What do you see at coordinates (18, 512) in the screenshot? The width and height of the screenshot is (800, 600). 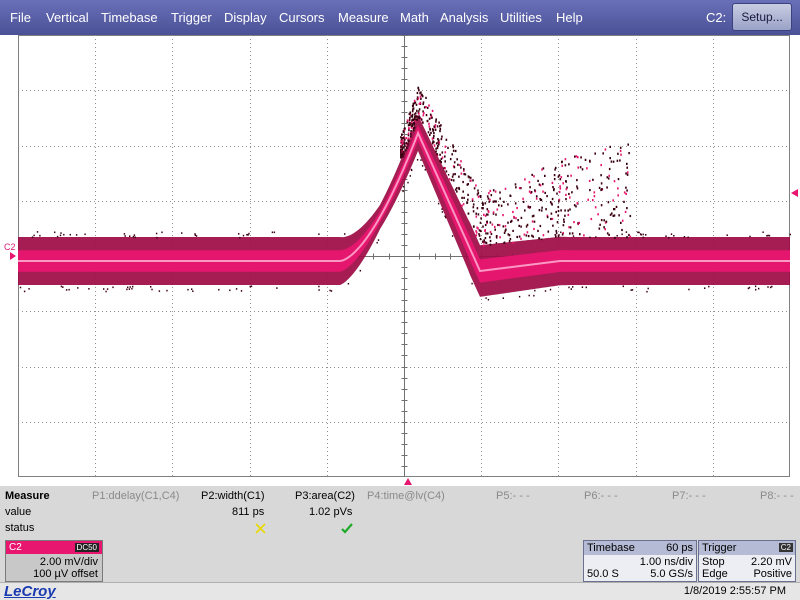 I see `measure-row-value-label: value` at bounding box center [18, 512].